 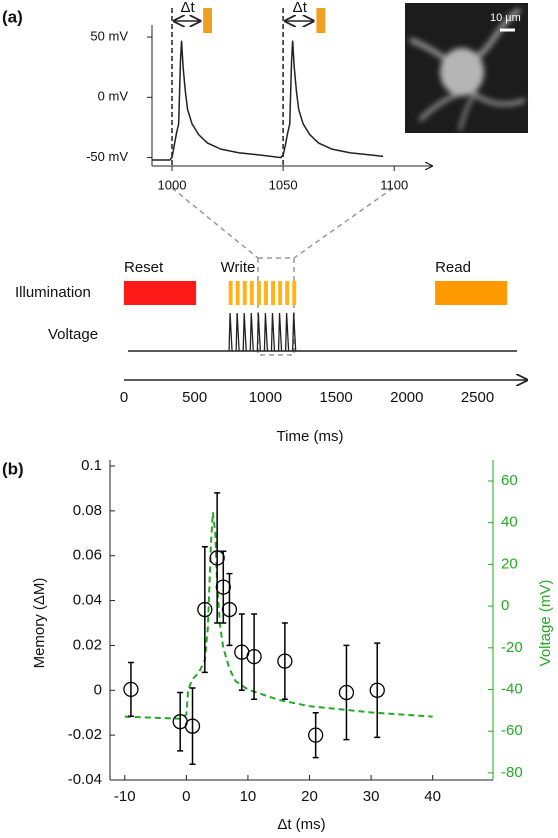 I want to click on segment-label: Read, so click(x=453, y=267).